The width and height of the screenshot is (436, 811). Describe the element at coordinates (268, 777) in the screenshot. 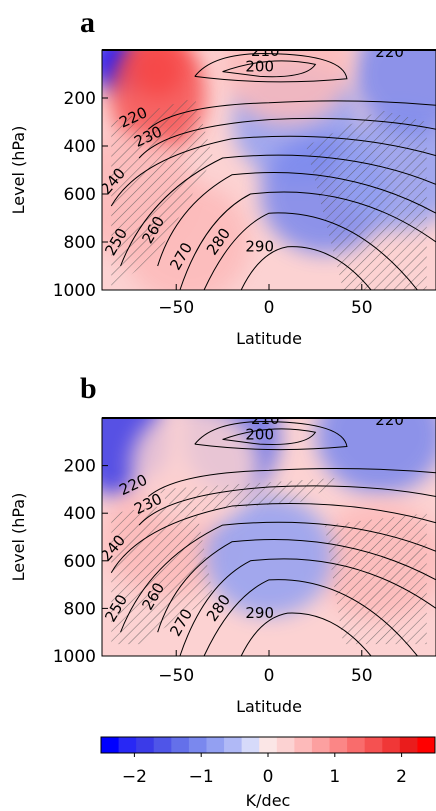

I see `colorbar-tick-label: 0` at that location.